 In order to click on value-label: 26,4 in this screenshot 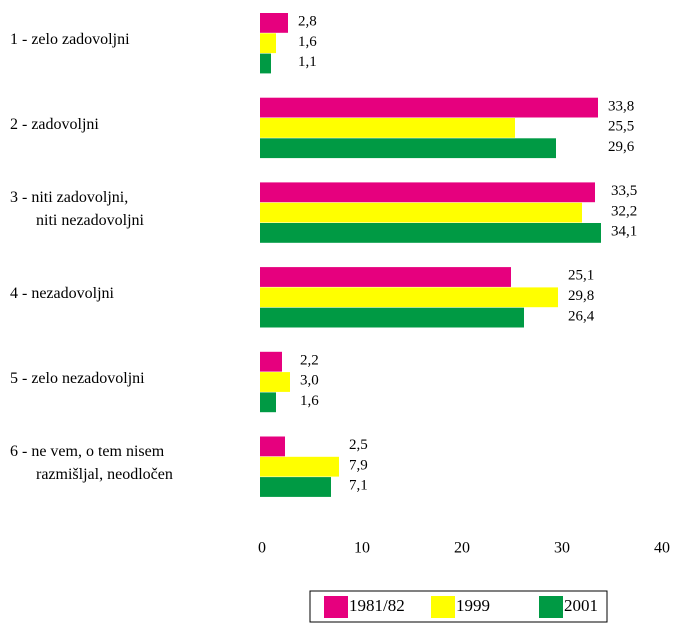, I will do `click(581, 316)`.